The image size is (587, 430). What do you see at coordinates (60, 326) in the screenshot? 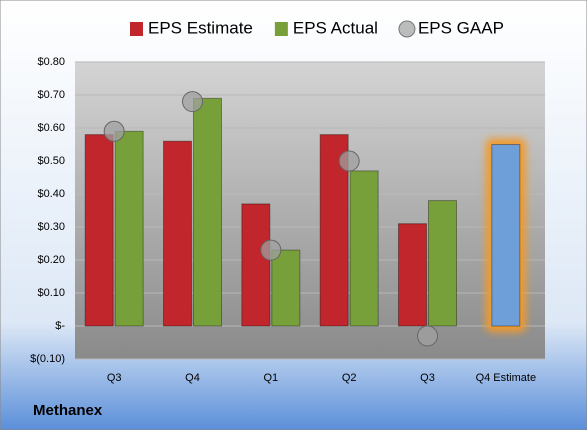
I see `y-tick-label: $-` at bounding box center [60, 326].